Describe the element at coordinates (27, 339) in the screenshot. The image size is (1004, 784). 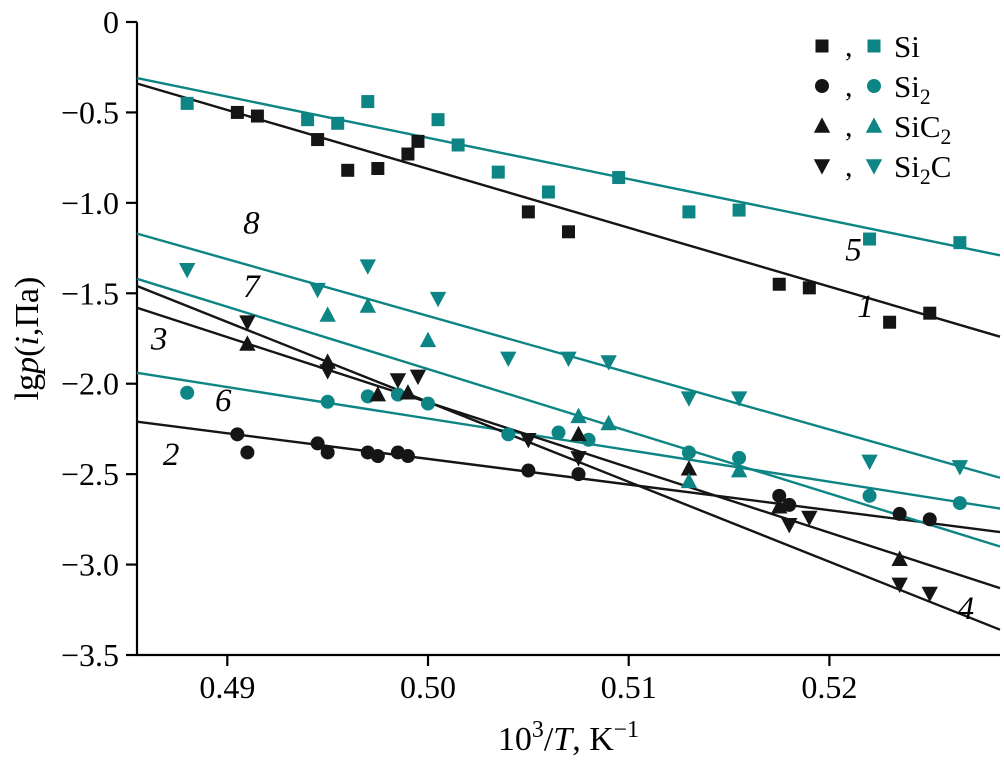
I see `y-axis-title: lgp(i,Па)` at that location.